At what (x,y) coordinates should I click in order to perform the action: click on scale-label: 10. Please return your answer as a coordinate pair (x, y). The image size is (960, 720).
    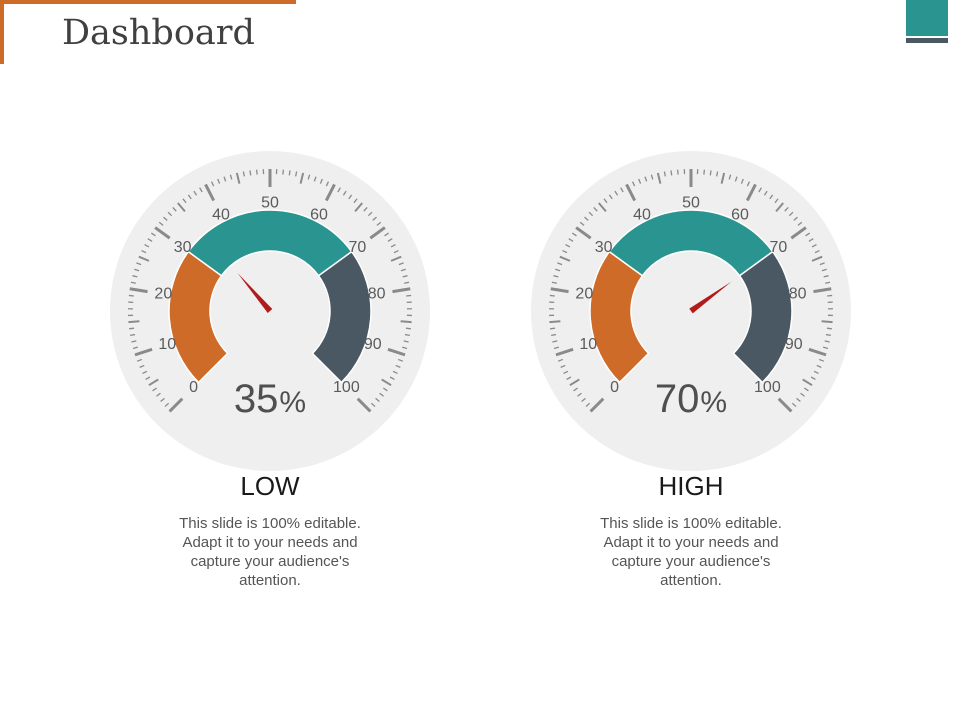
    Looking at the image, I should click on (588, 344).